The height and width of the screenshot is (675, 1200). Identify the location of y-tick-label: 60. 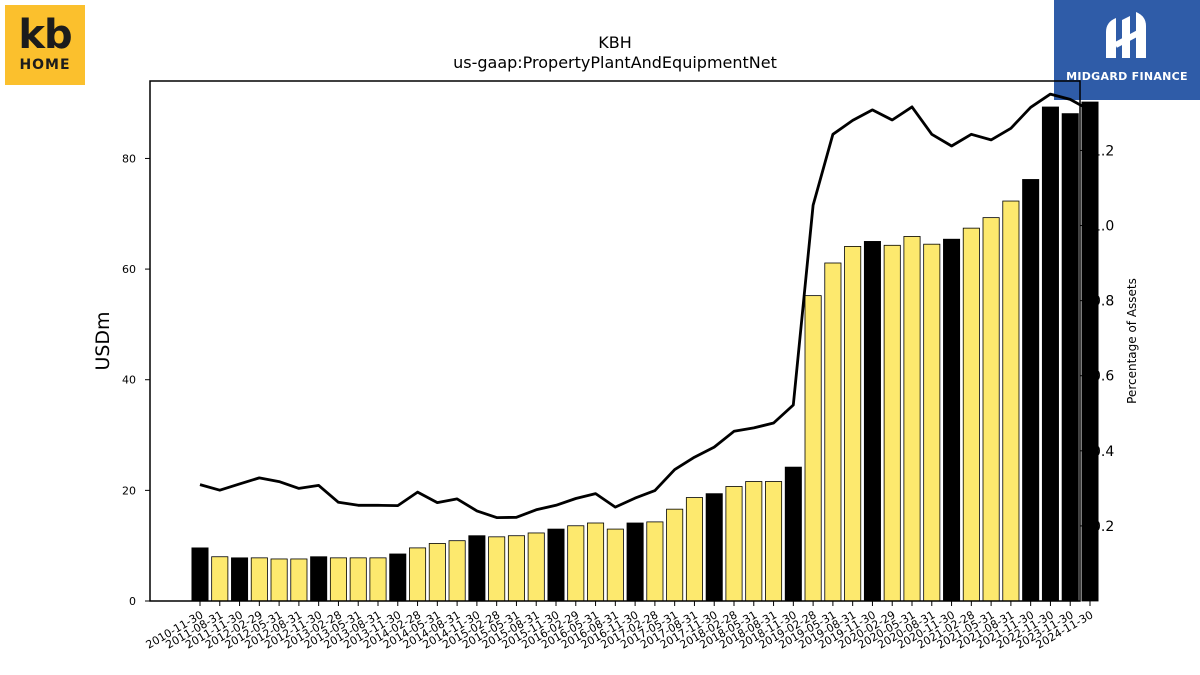
(129, 269).